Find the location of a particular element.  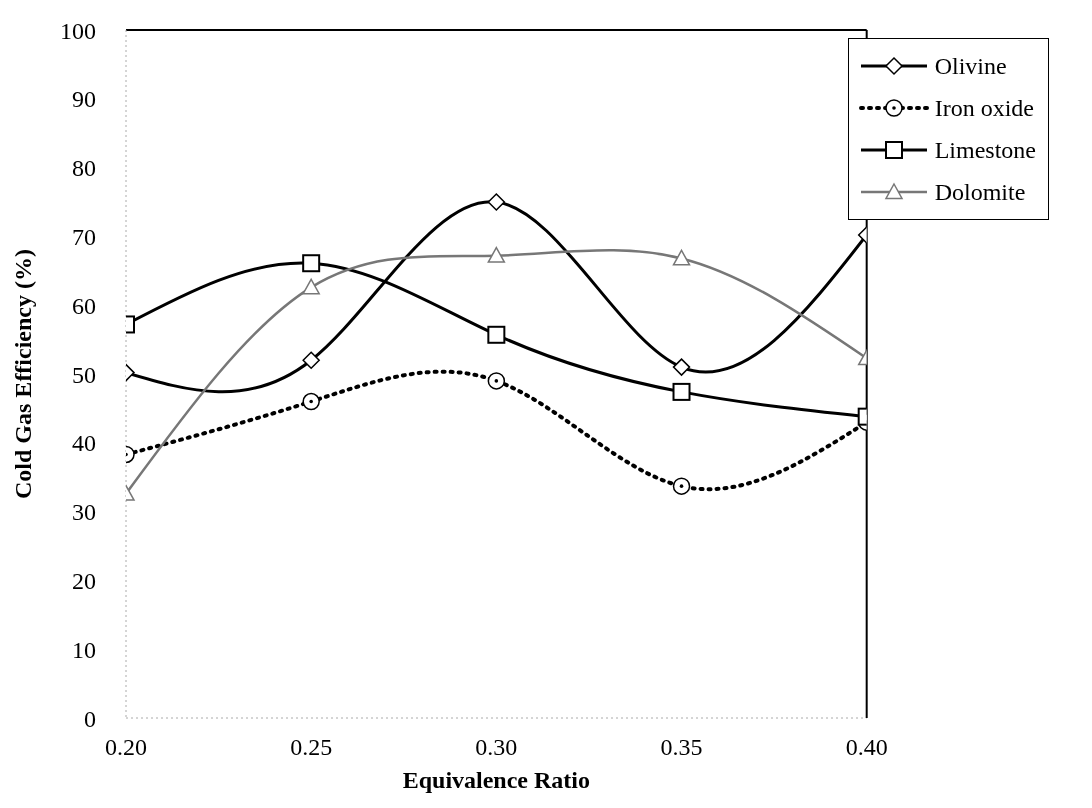

y-tick-label: 40 is located at coordinates (84, 443).